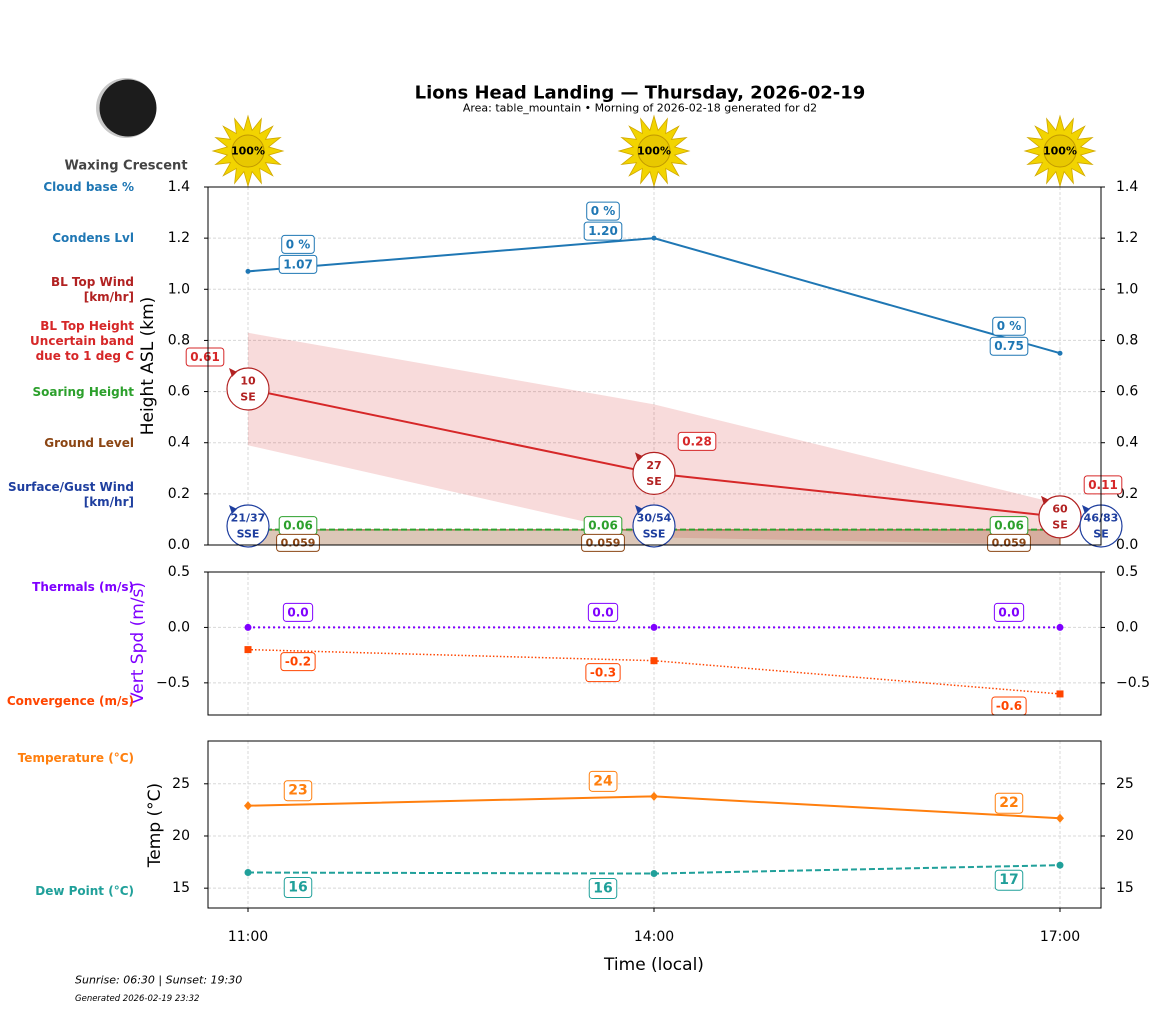 This screenshot has height=1011, width=1157. Describe the element at coordinates (179, 572) in the screenshot. I see `y-tick-label: 0.5` at that location.